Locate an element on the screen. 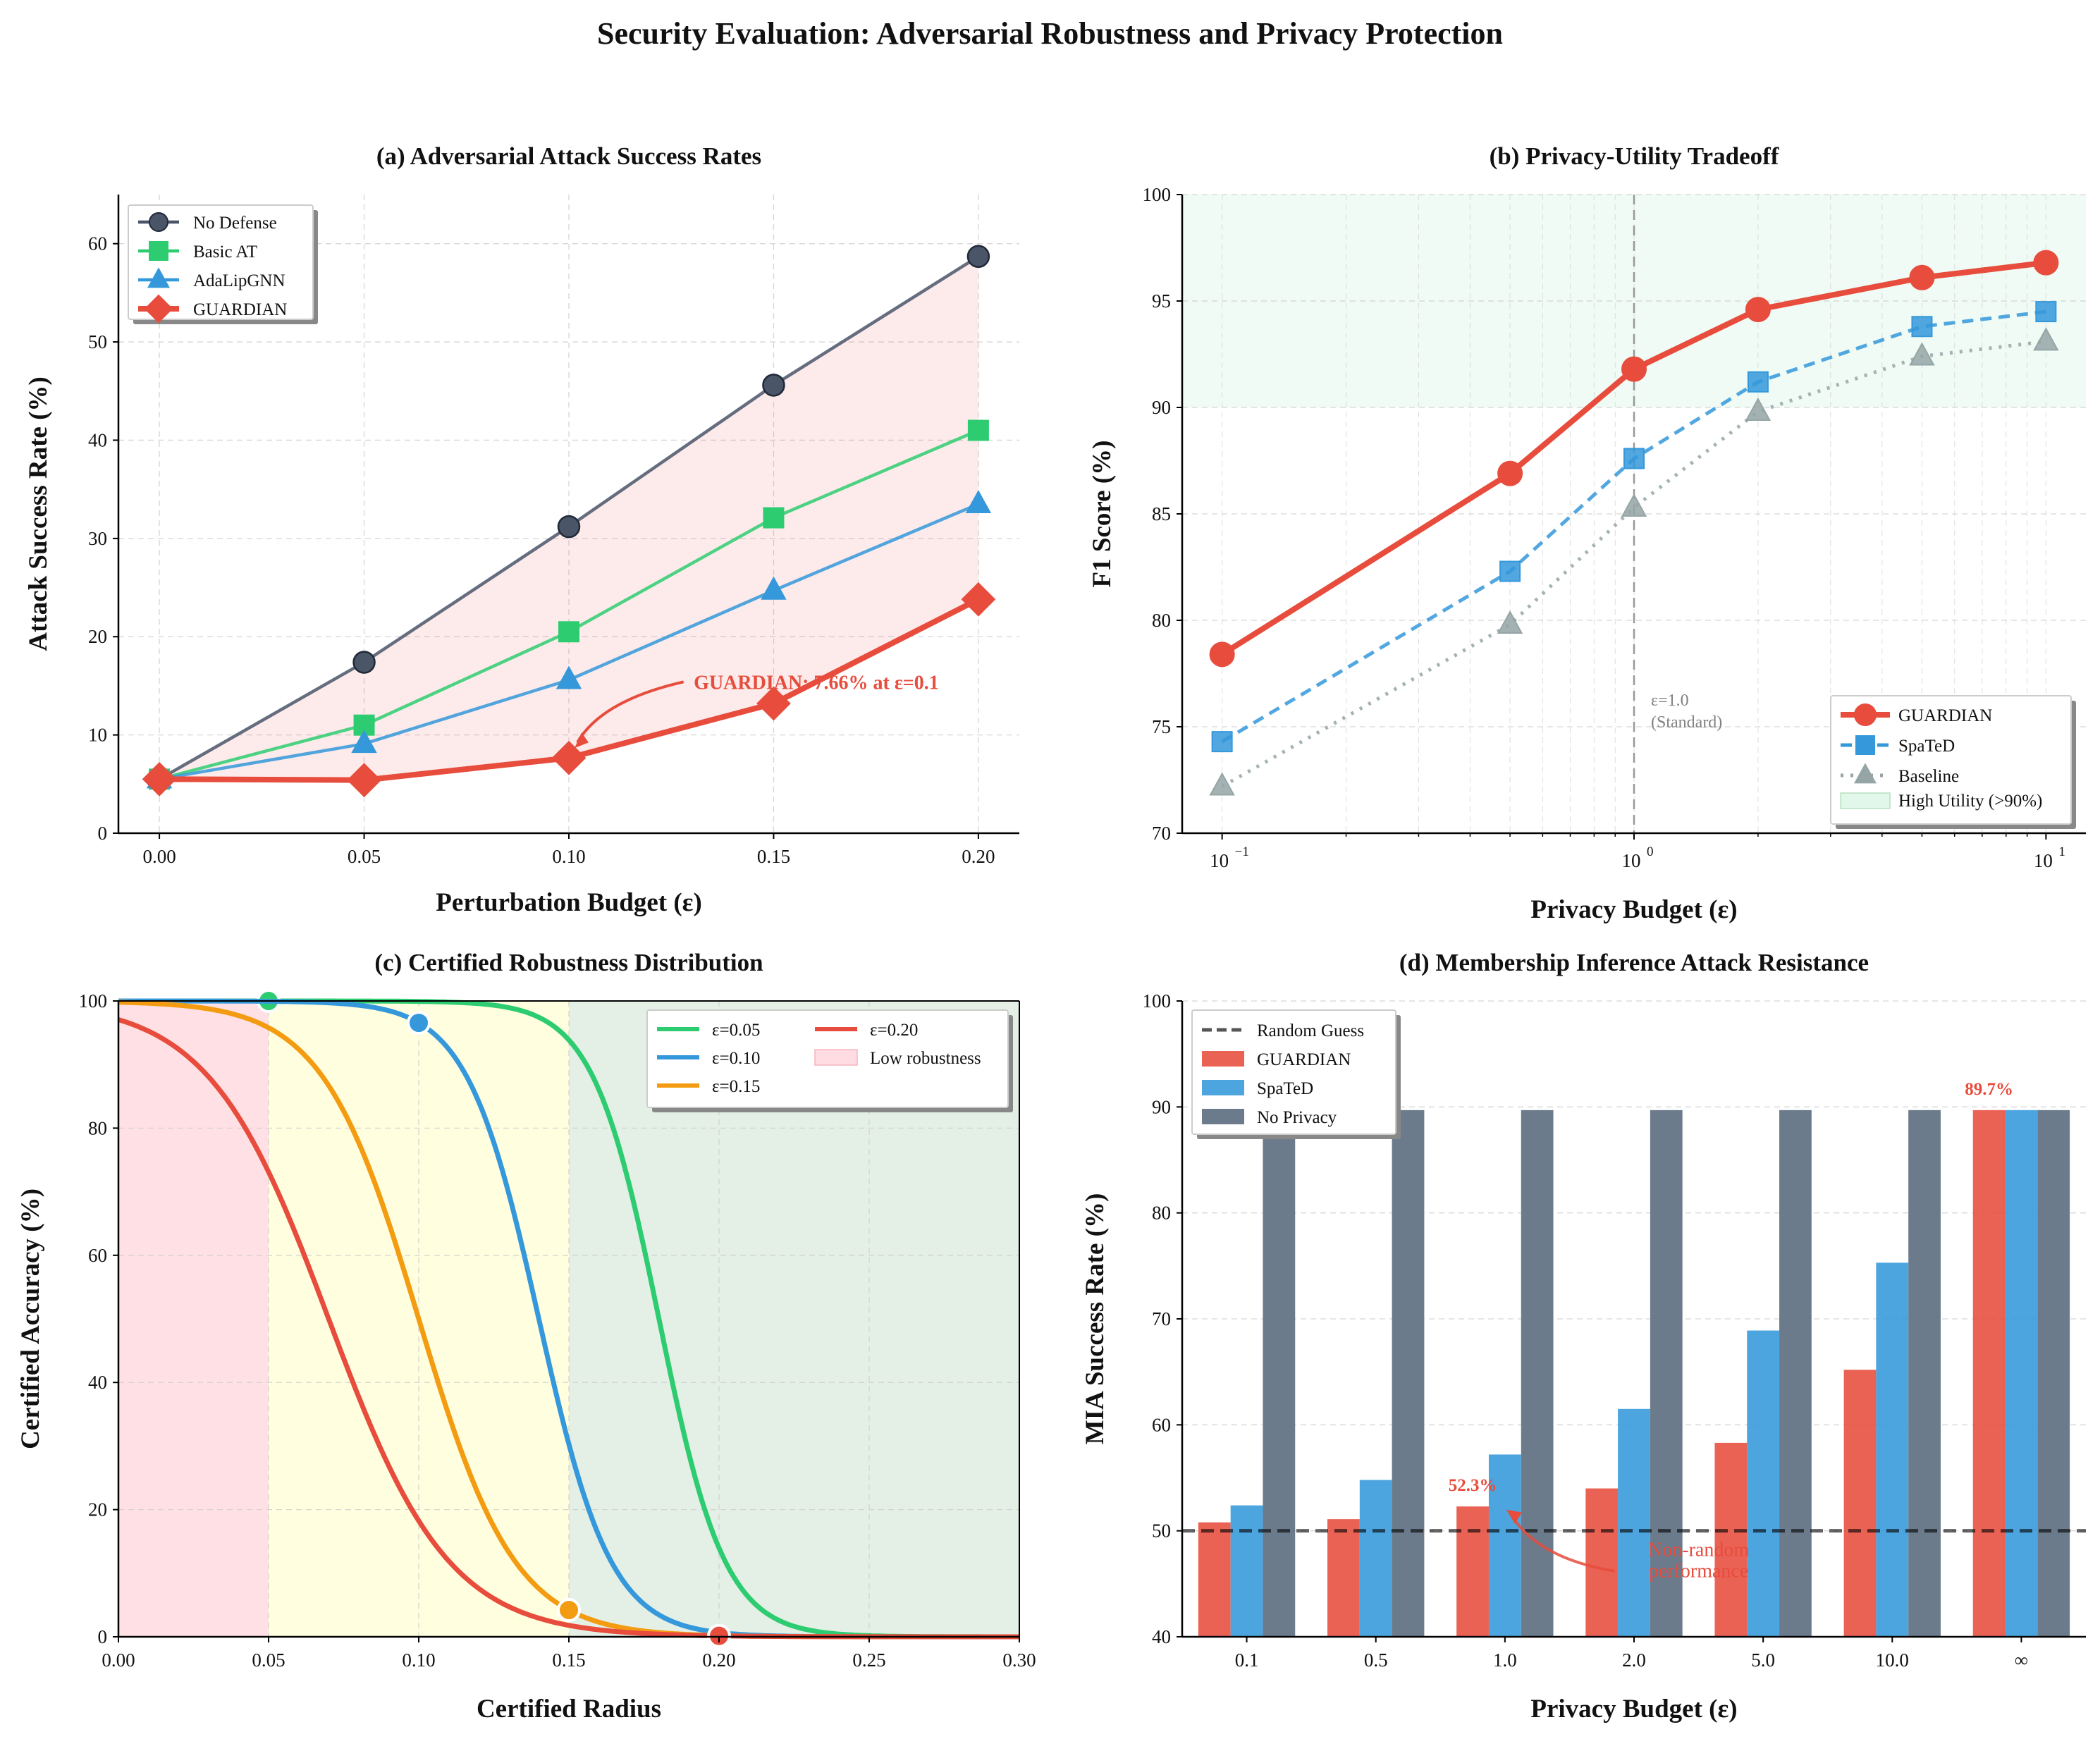 The height and width of the screenshot is (1739, 2100). x-tick-label: 1.0 is located at coordinates (1505, 1660).